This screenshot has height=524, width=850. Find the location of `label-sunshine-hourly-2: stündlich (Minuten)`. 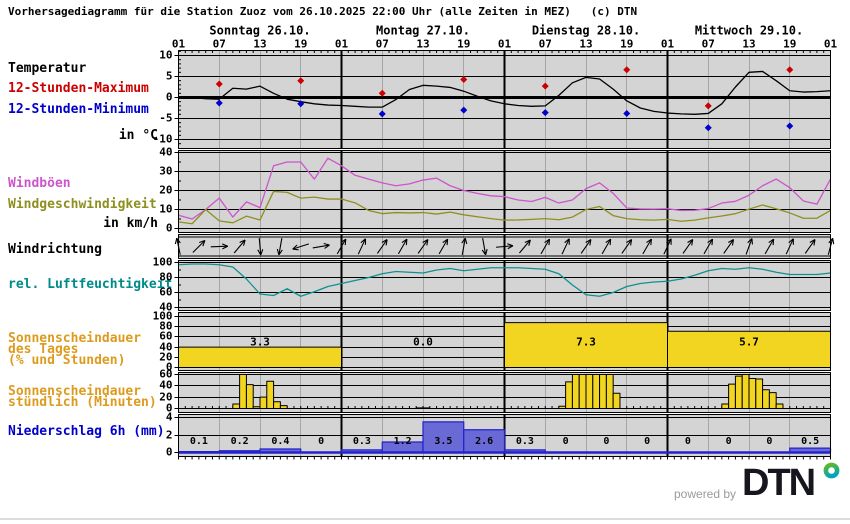

label-sunshine-hourly-2: stündlich (Minuten) is located at coordinates (82, 402).